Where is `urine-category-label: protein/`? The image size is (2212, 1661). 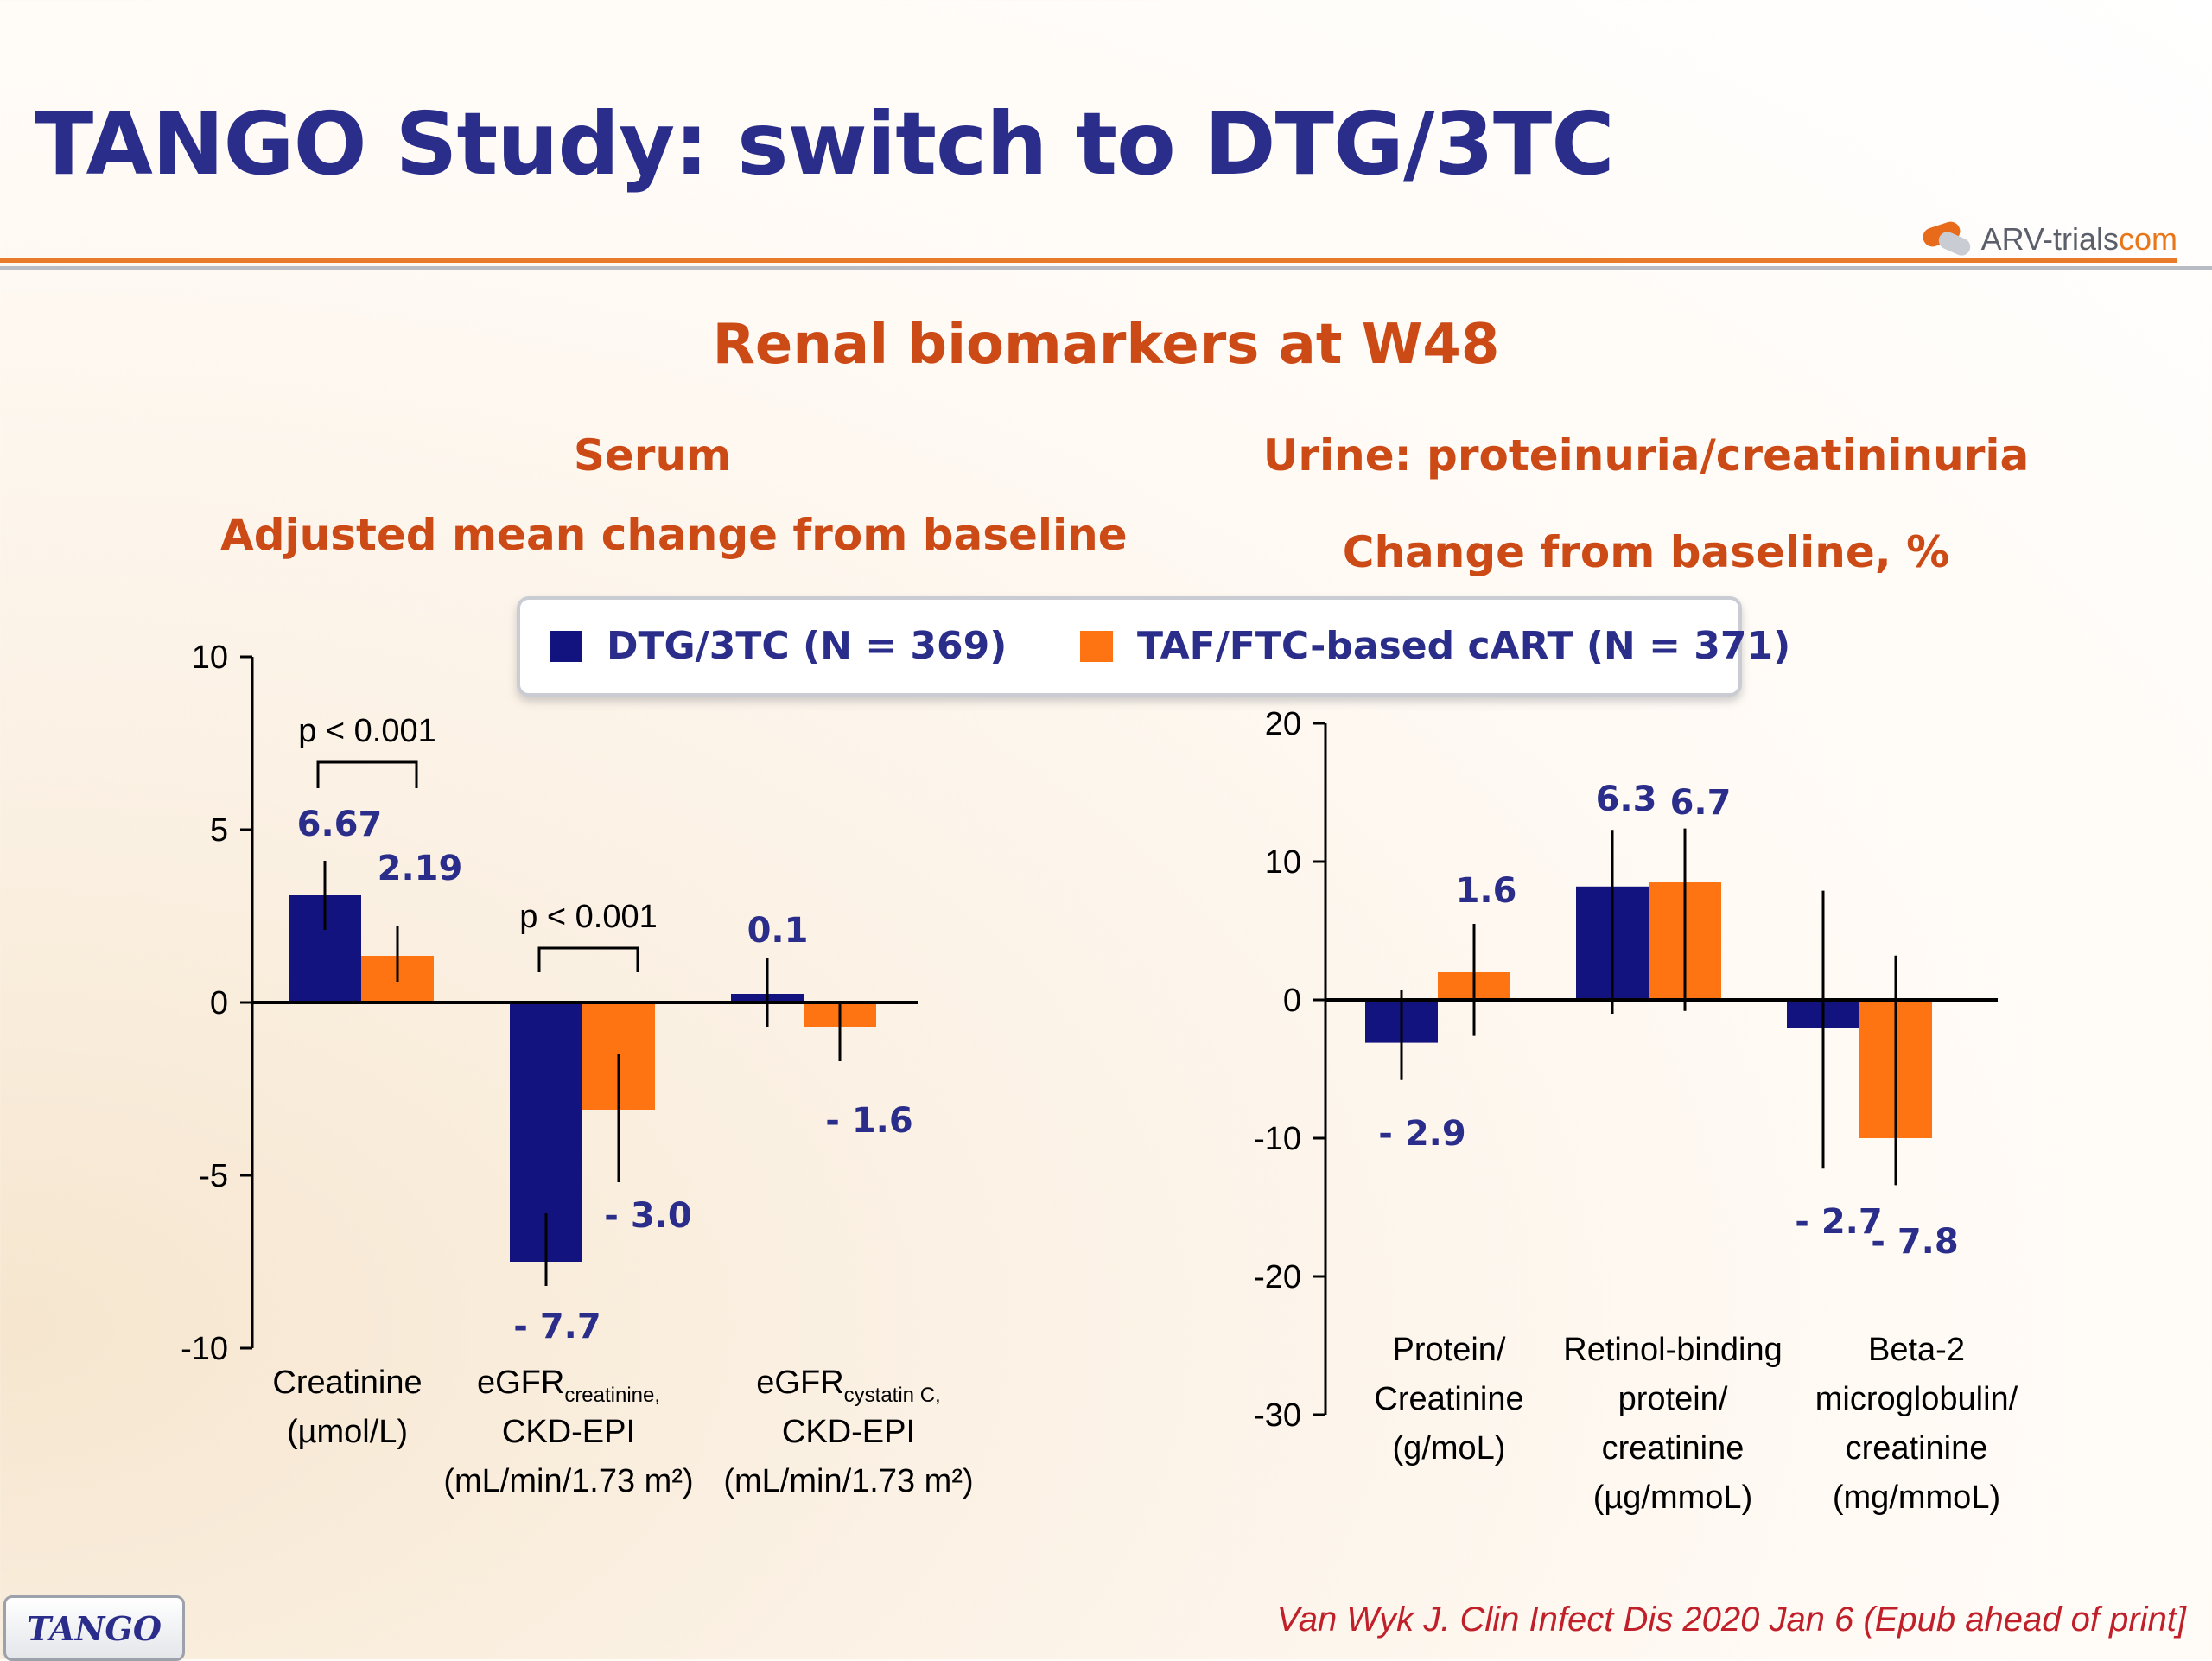
urine-category-label: protein/ is located at coordinates (1673, 1399).